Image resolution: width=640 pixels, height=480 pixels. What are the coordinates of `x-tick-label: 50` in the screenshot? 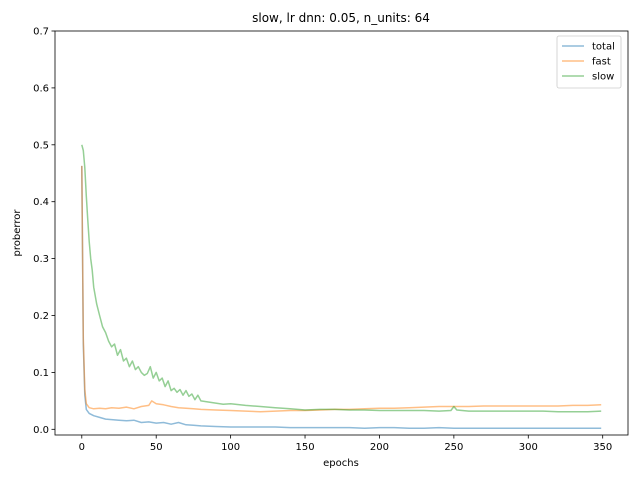 It's located at (156, 447).